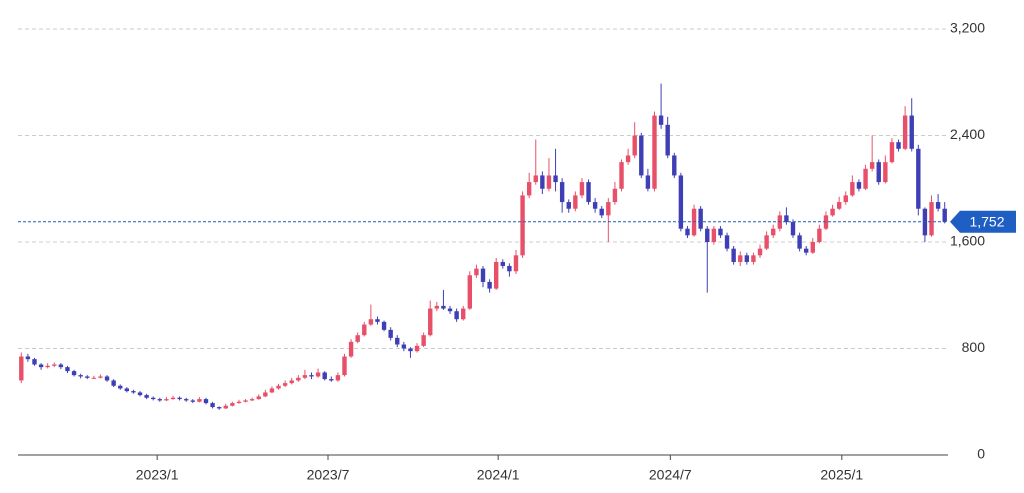  What do you see at coordinates (967, 134) in the screenshot?
I see `y-tick-label: 2,400` at bounding box center [967, 134].